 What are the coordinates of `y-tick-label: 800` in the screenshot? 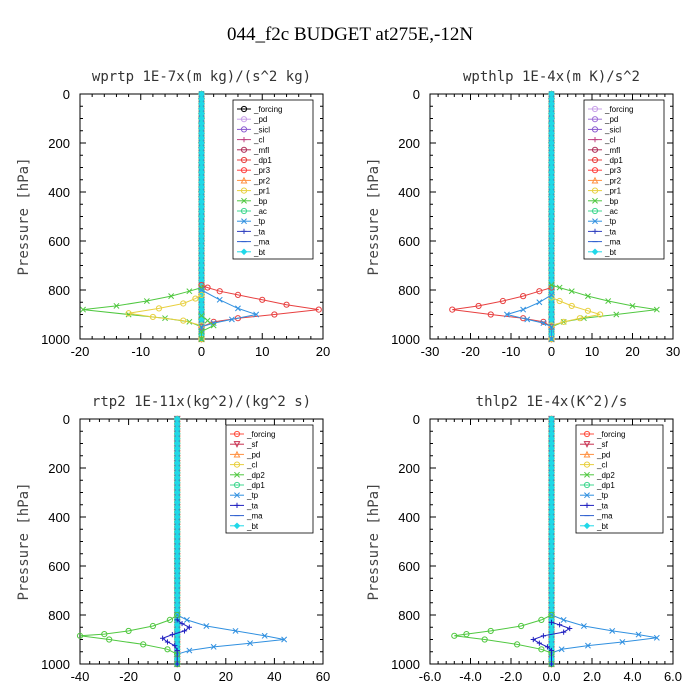 It's located at (409, 290).